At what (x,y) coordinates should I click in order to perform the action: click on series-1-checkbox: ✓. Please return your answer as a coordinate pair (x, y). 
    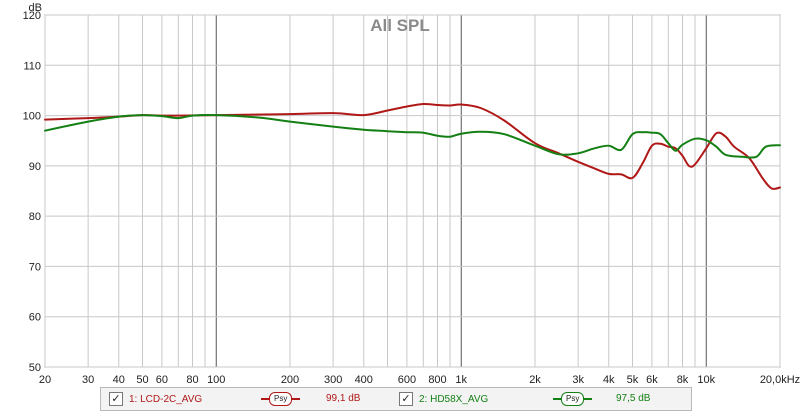
    Looking at the image, I should click on (116, 399).